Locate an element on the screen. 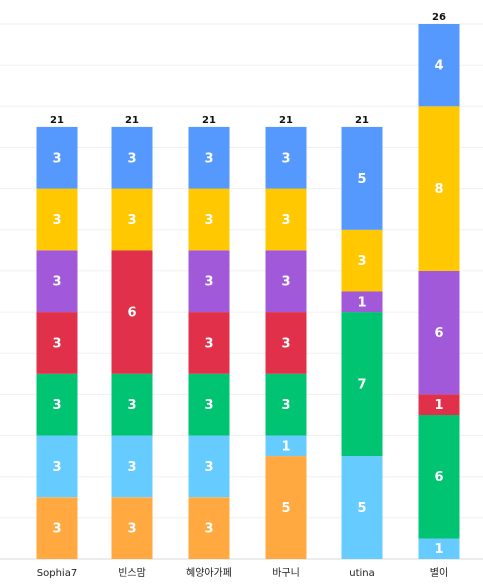 The image size is (483, 585). category-tick-label: Sophia7 is located at coordinates (57, 573).